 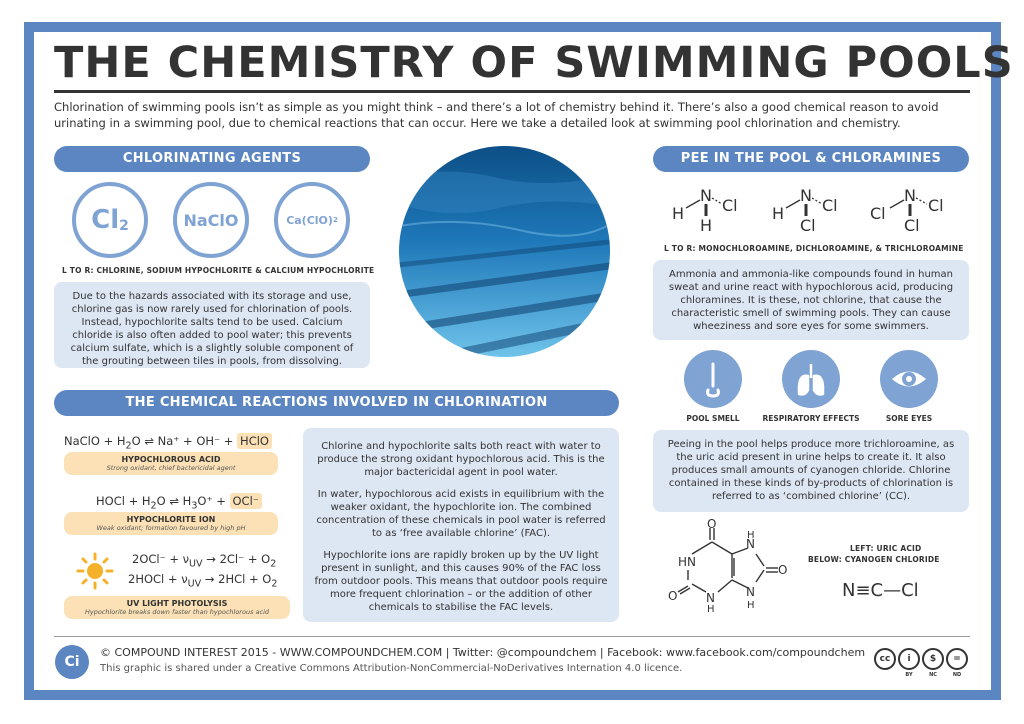 What do you see at coordinates (158, 579) in the screenshot?
I see `eq4-left: 2HOCl + ν` at bounding box center [158, 579].